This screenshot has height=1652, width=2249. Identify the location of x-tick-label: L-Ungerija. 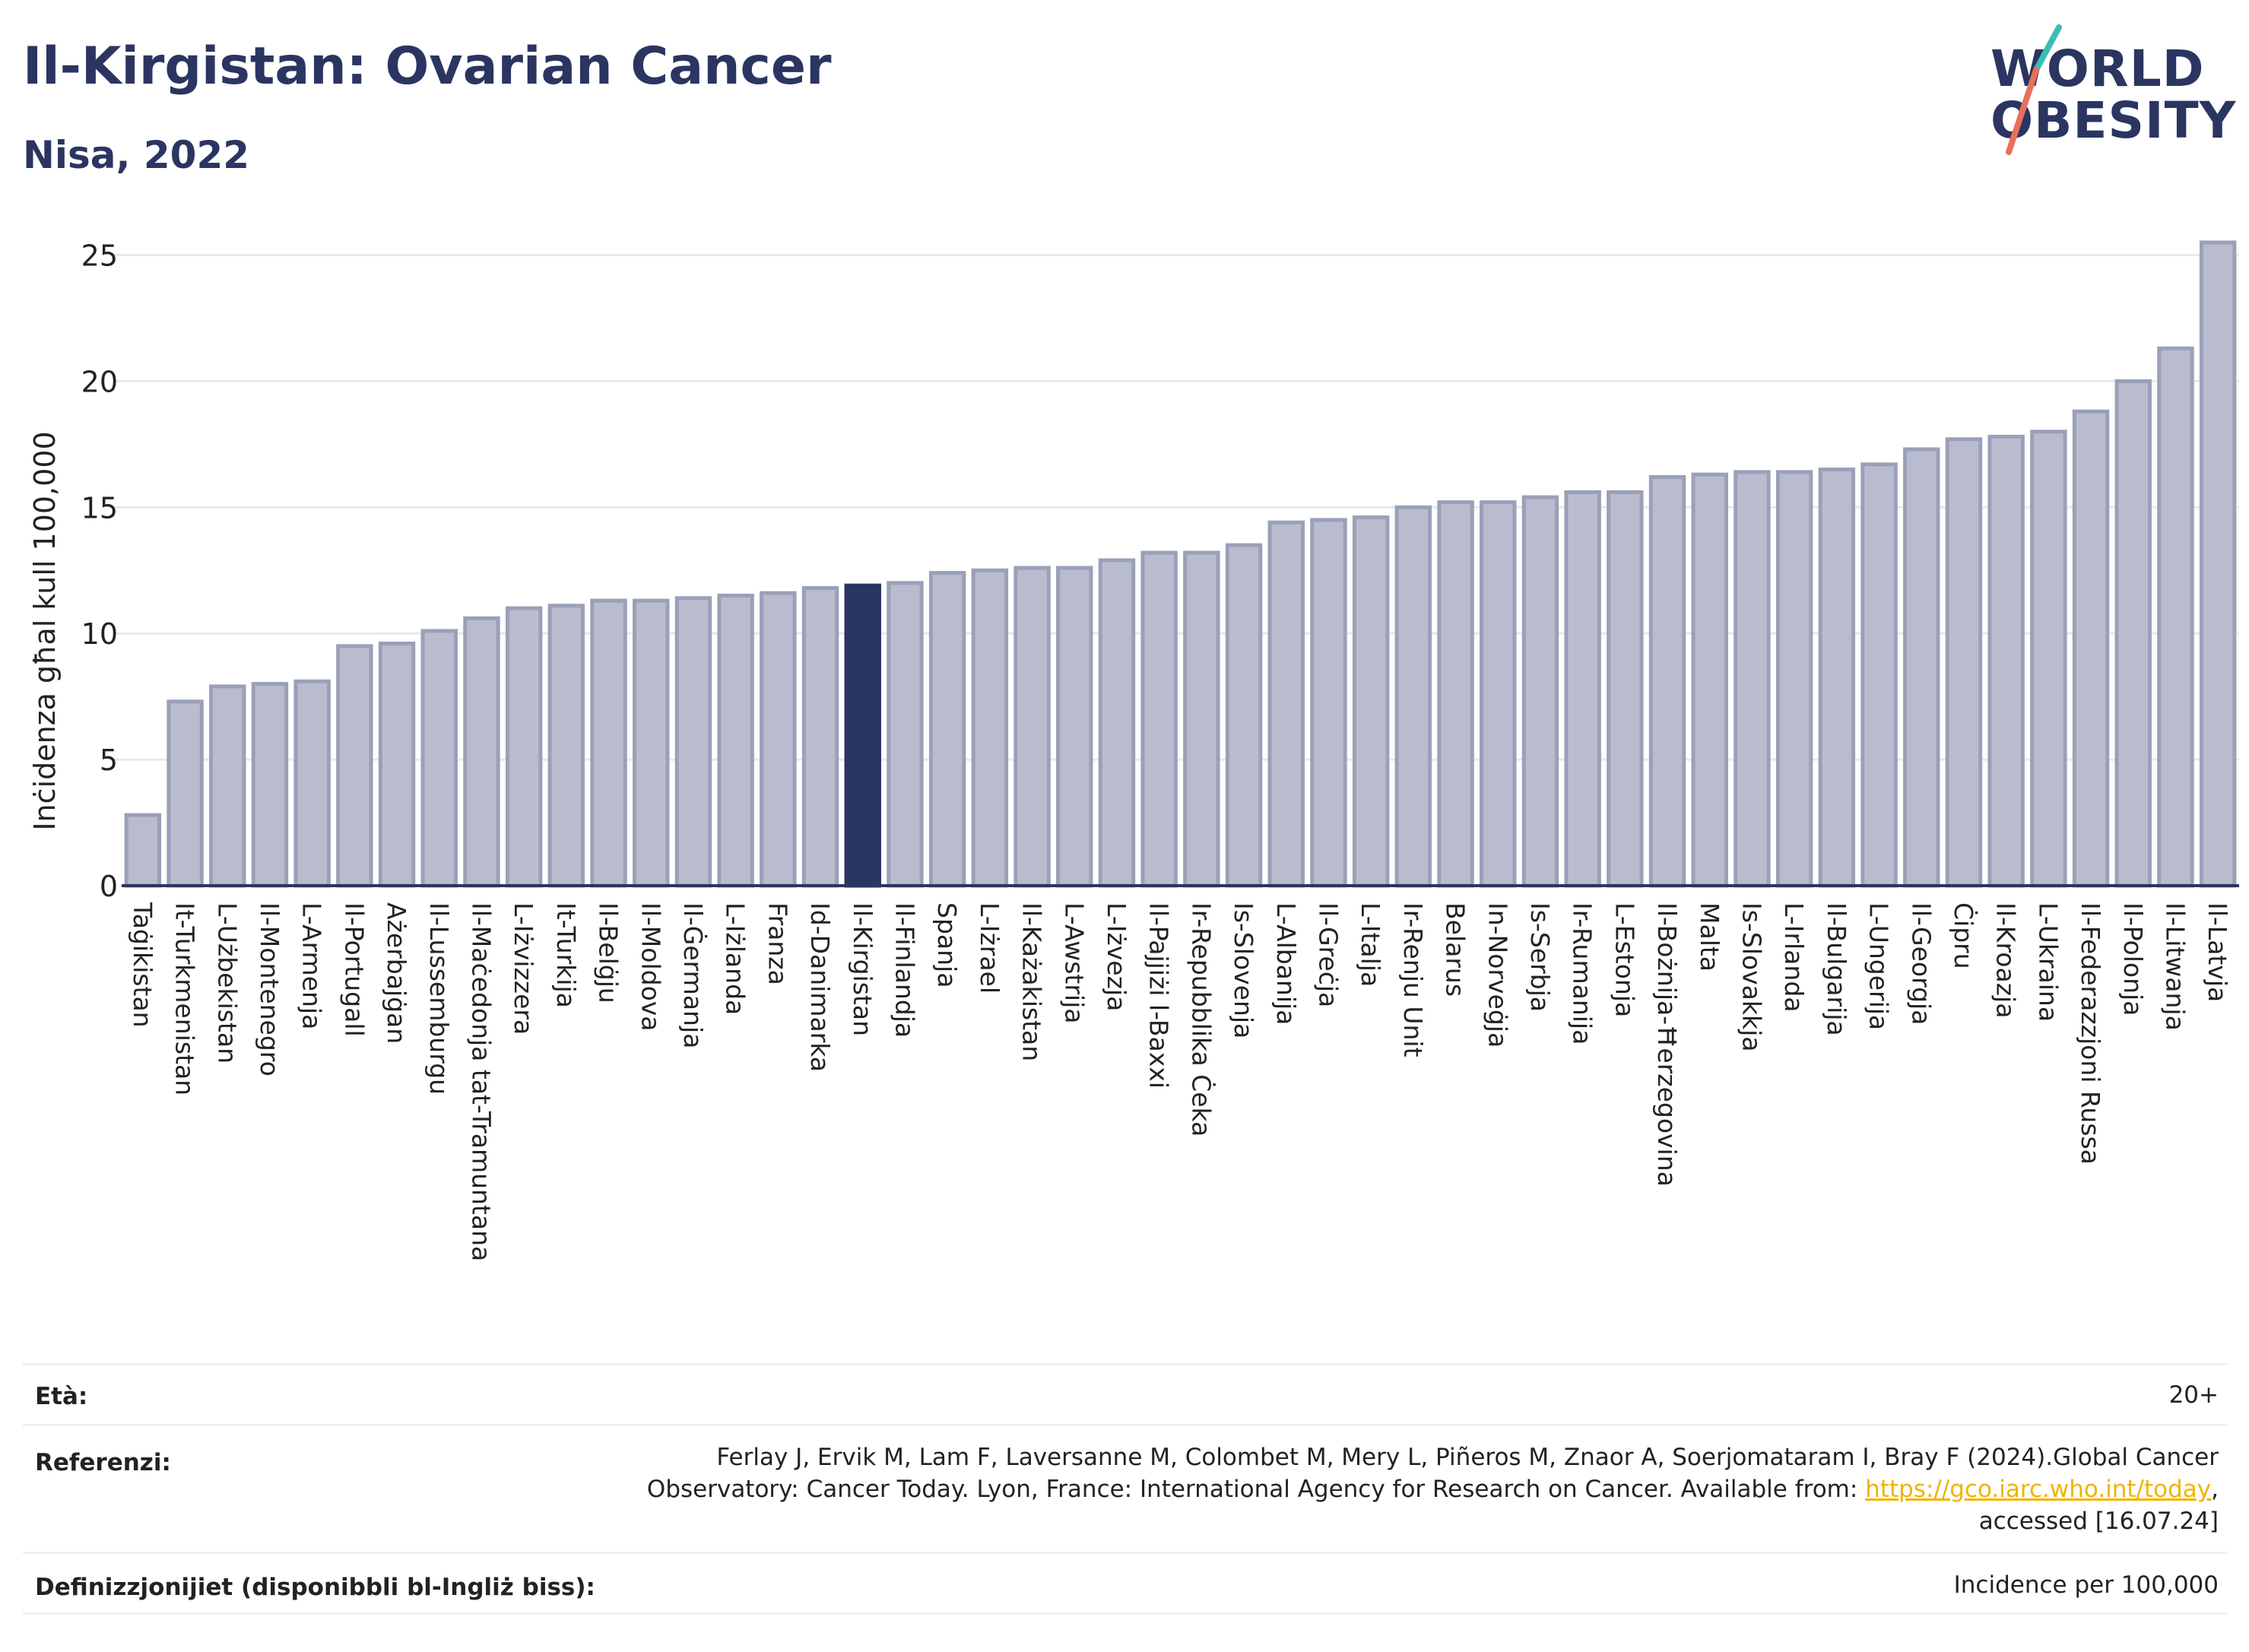
(1879, 966).